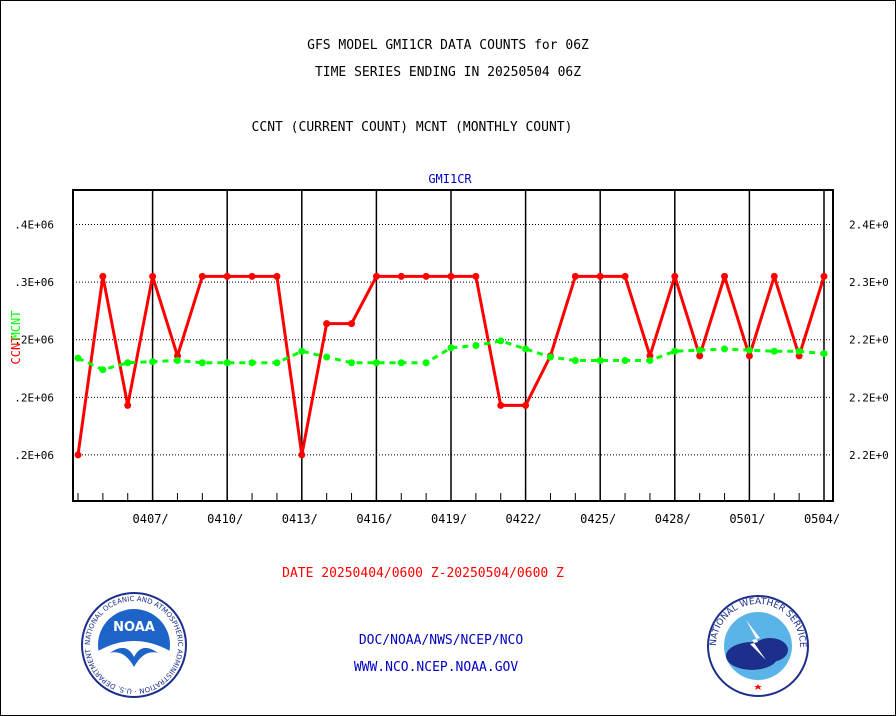  What do you see at coordinates (151, 519) in the screenshot?
I see `x-tick-label: 0407/` at bounding box center [151, 519].